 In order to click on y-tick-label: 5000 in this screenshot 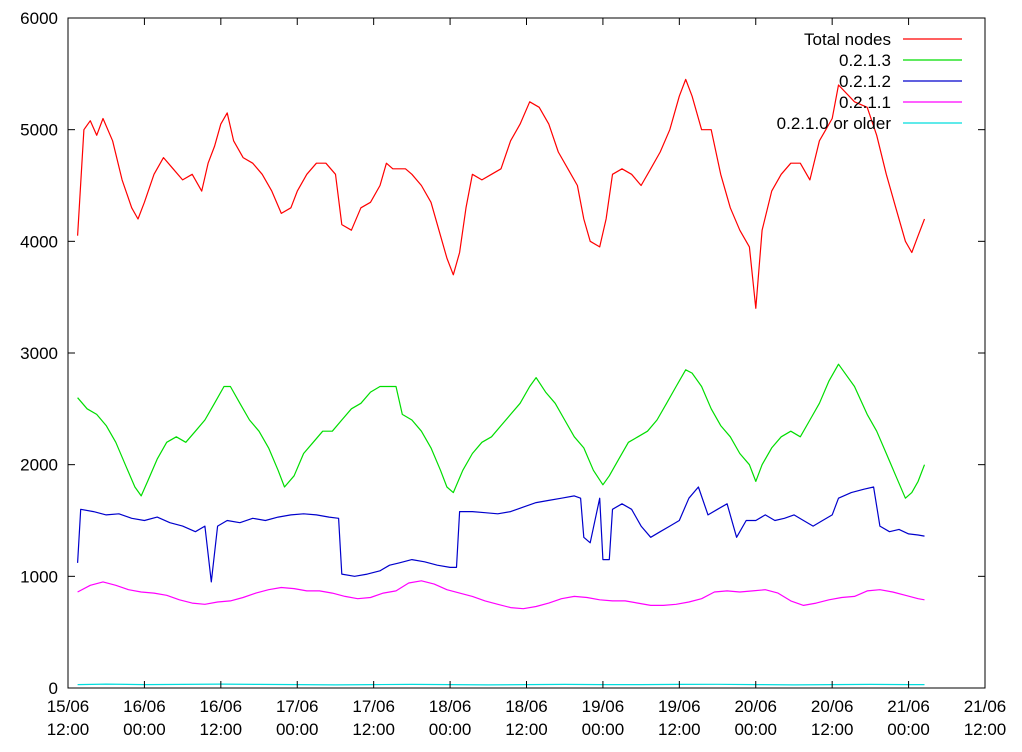, I will do `click(39, 130)`.